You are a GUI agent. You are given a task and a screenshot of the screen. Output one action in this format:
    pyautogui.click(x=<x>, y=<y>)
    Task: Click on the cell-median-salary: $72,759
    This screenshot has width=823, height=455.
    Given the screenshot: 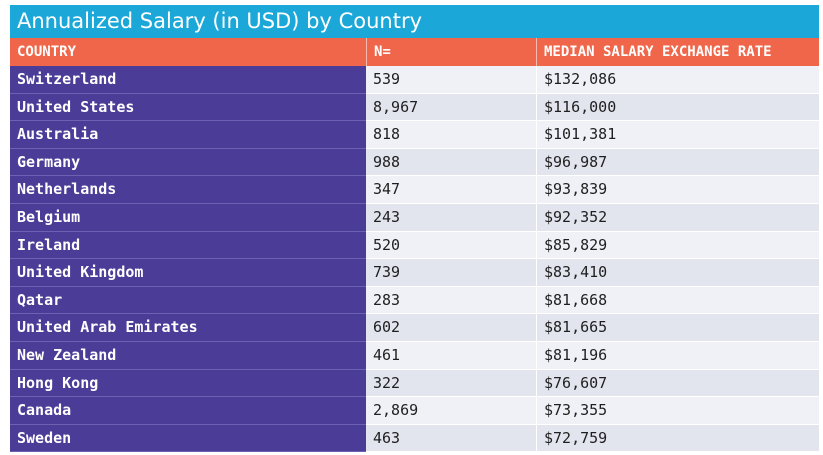 What is the action you would take?
    pyautogui.click(x=677, y=438)
    